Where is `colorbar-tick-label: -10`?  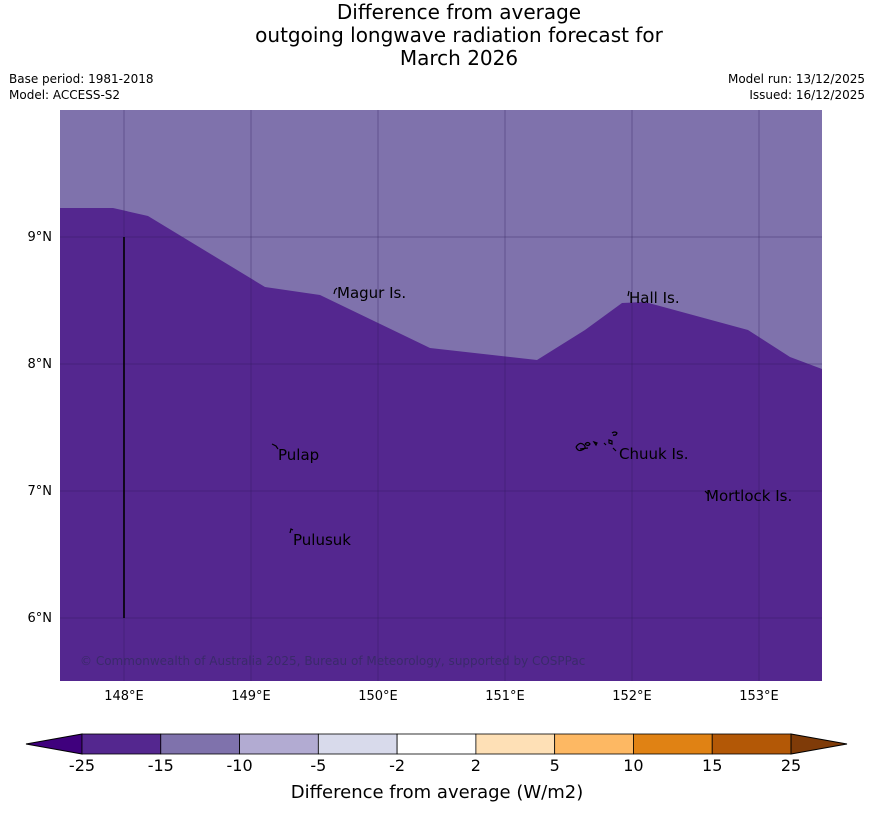 colorbar-tick-label: -10 is located at coordinates (239, 765).